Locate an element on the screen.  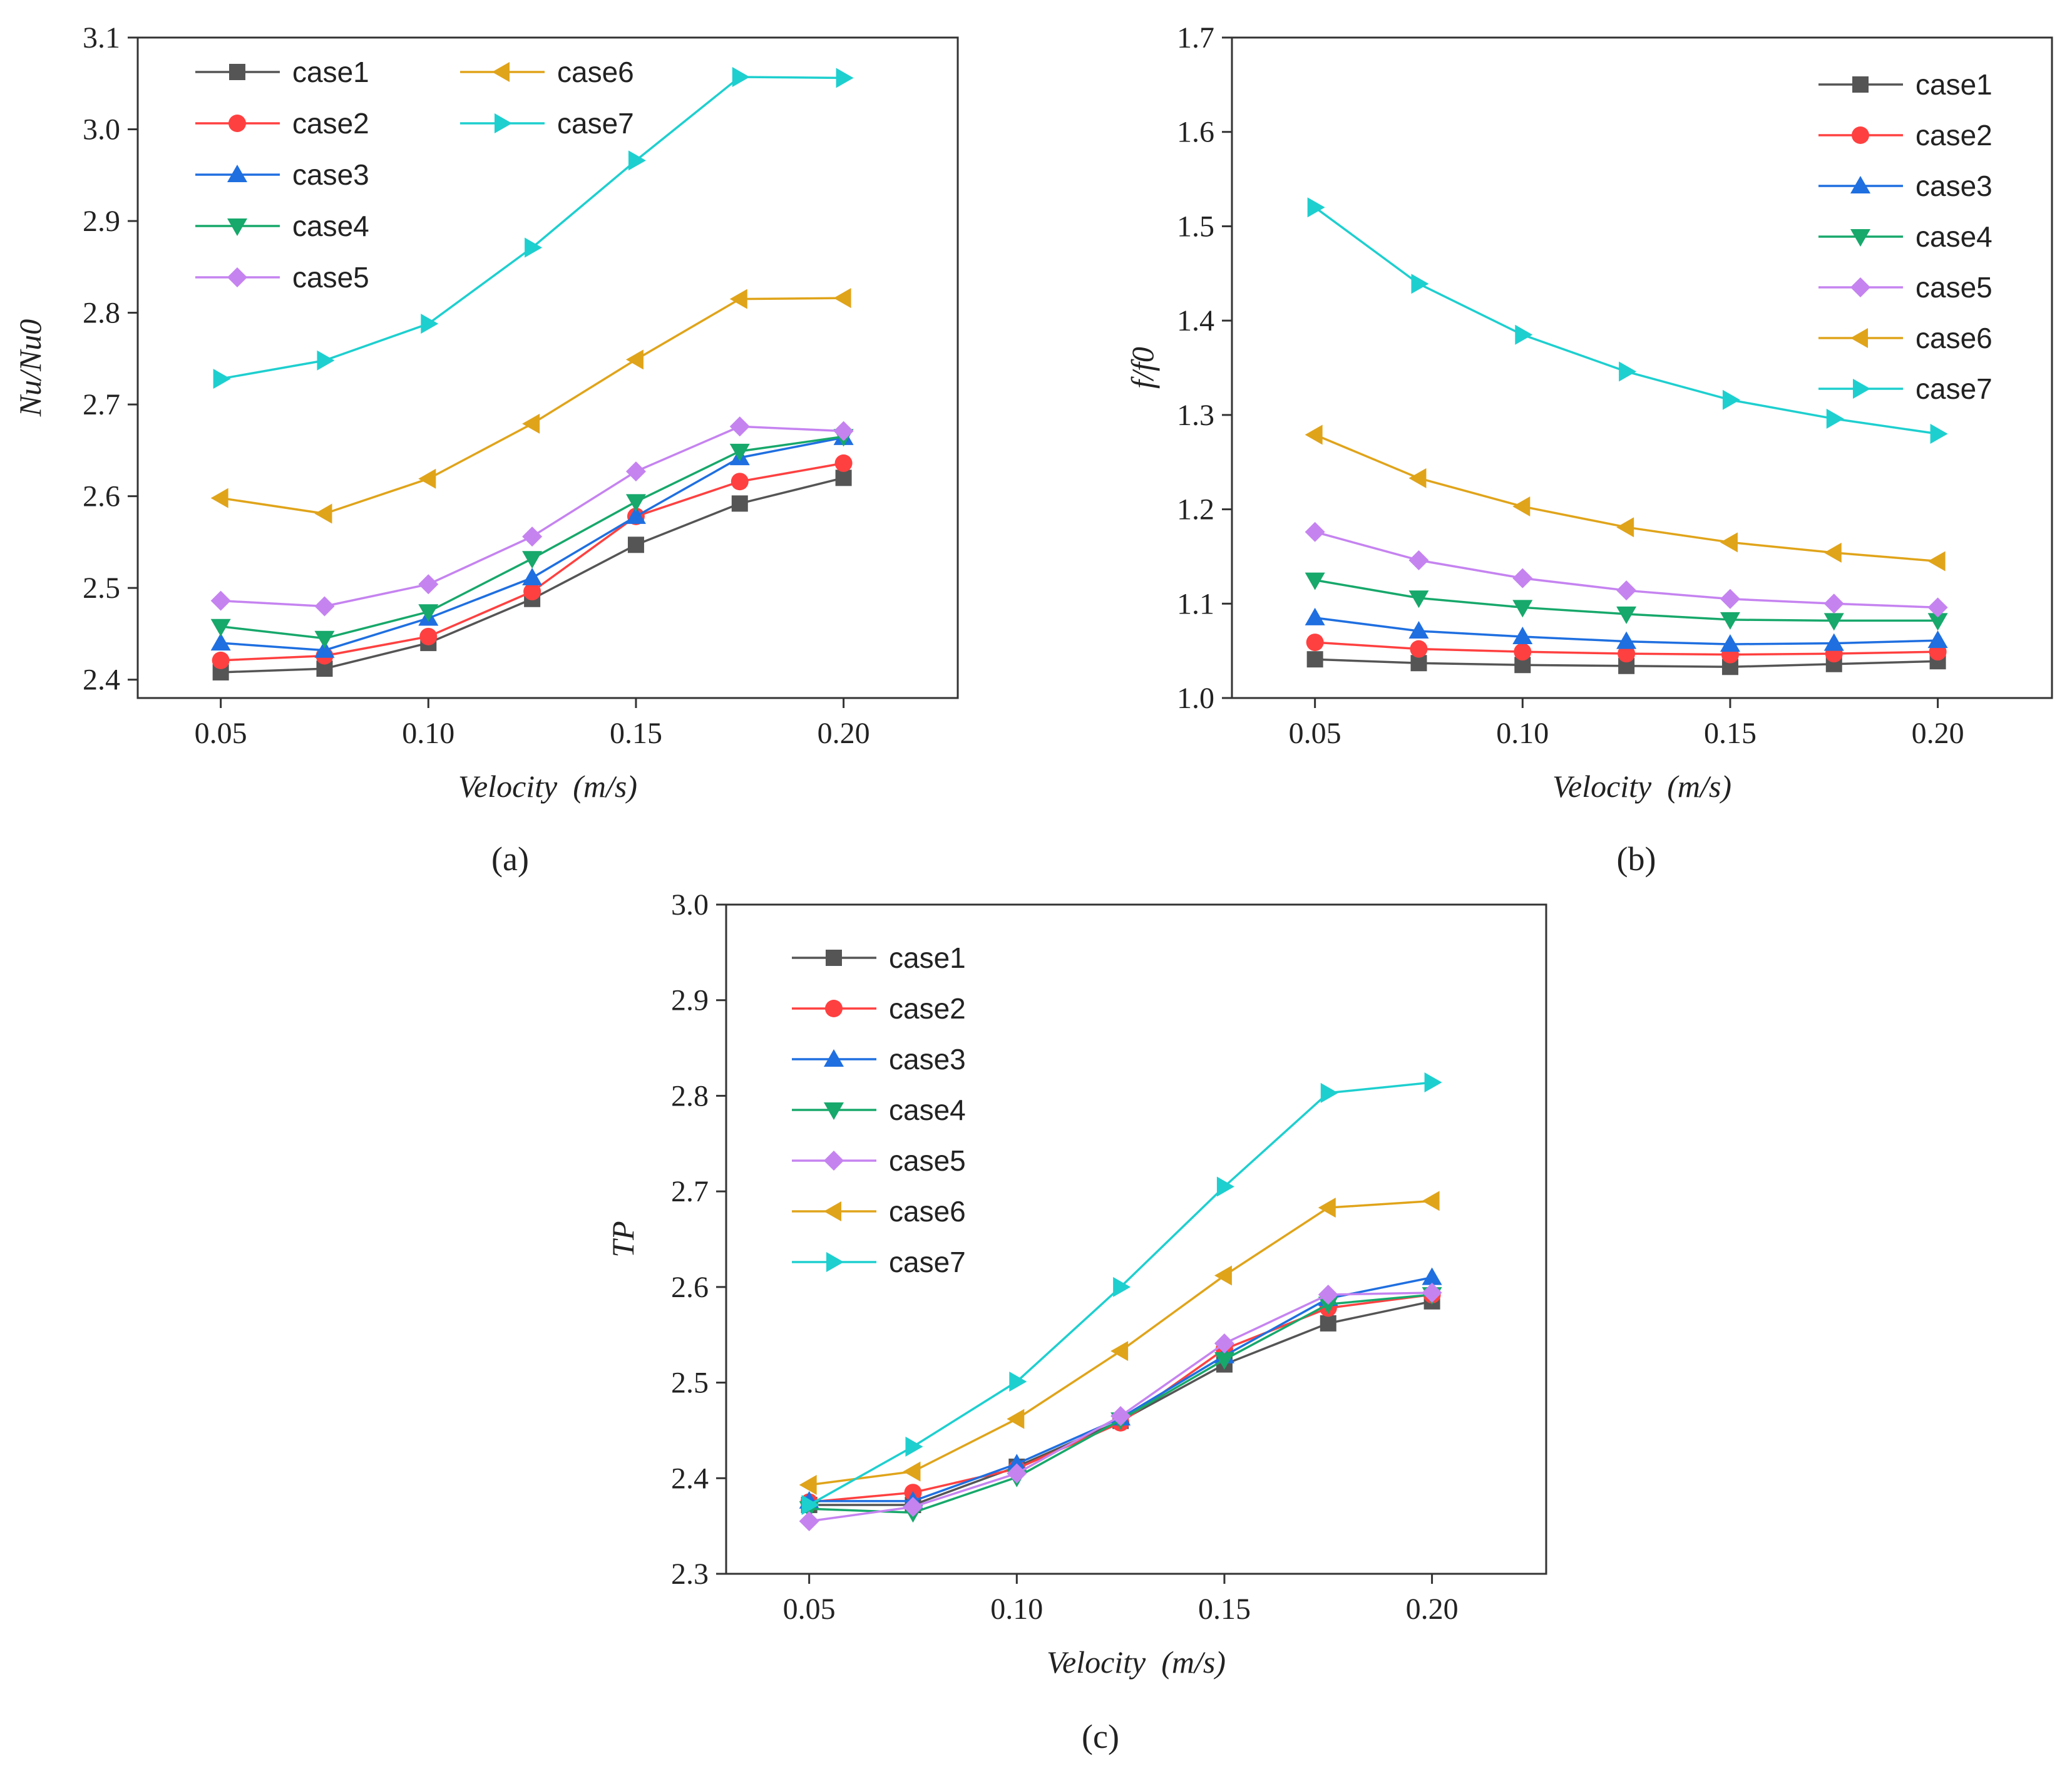
series-case7 is located at coordinates (533, 228).